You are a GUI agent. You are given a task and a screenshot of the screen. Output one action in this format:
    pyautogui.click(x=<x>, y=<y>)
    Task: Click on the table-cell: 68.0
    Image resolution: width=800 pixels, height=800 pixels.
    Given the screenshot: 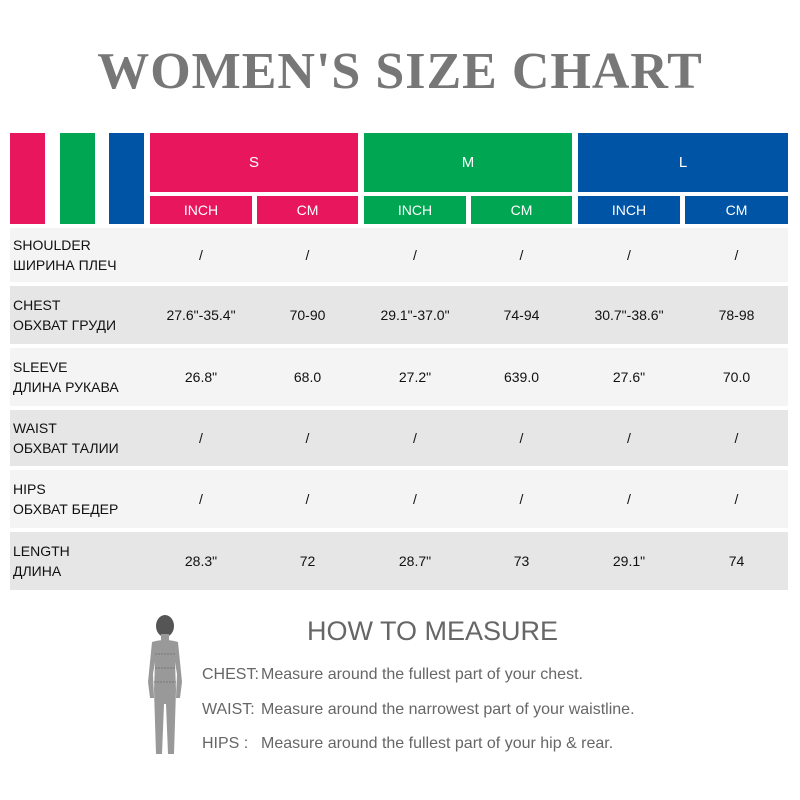 What is the action you would take?
    pyautogui.click(x=307, y=377)
    